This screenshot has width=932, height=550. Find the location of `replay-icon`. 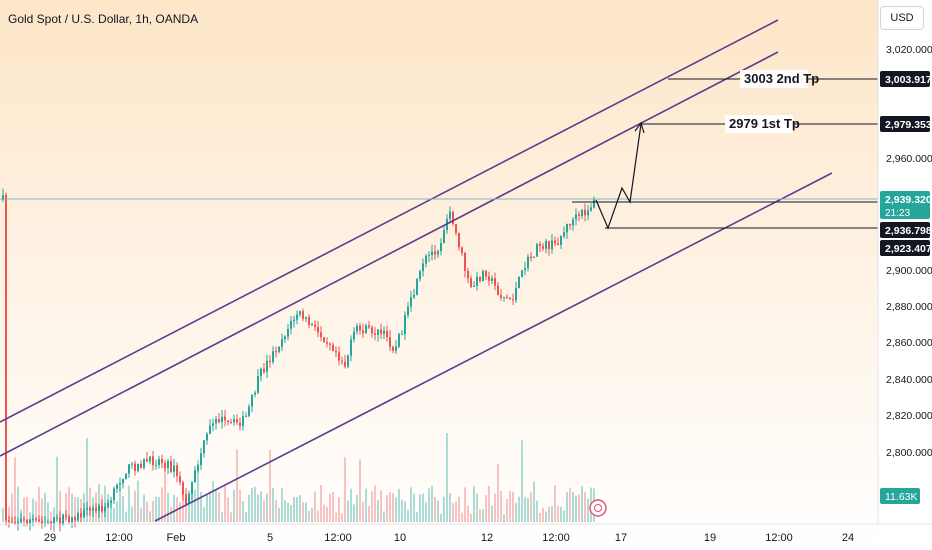

replay-icon is located at coordinates (598, 508).